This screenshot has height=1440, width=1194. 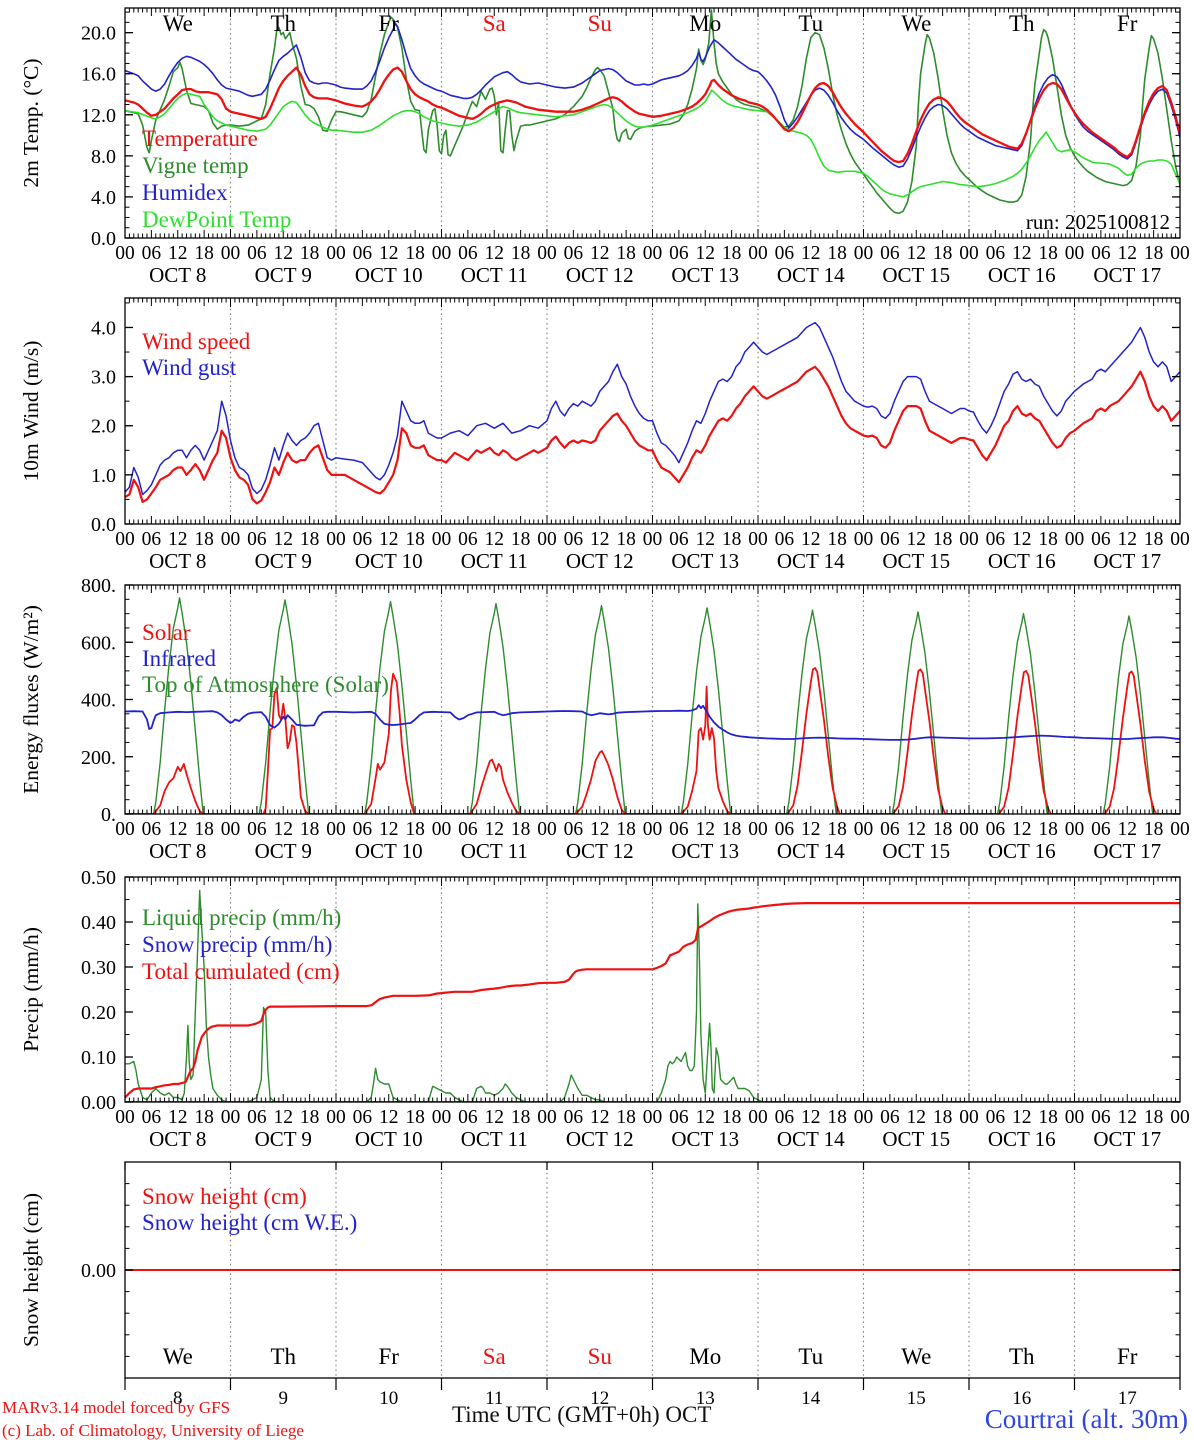 What do you see at coordinates (916, 23) in the screenshot?
I see `day-name-label: We` at bounding box center [916, 23].